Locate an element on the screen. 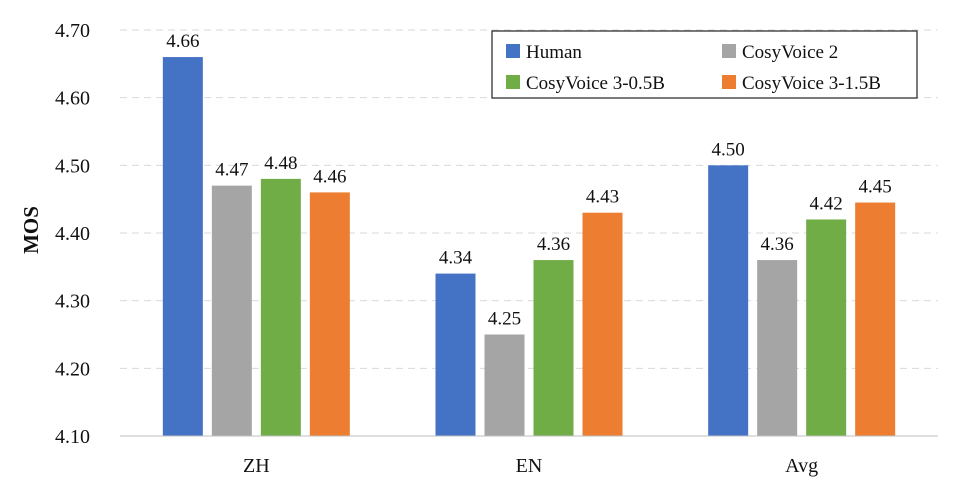  data-label: 4.45 is located at coordinates (875, 187).